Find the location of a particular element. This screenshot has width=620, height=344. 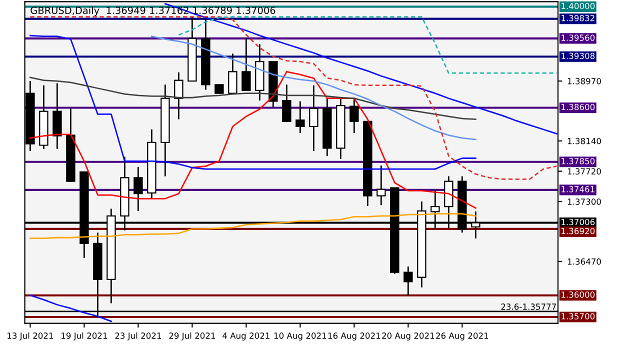

x-tick-label: 23 Jul 2021 is located at coordinates (138, 336).